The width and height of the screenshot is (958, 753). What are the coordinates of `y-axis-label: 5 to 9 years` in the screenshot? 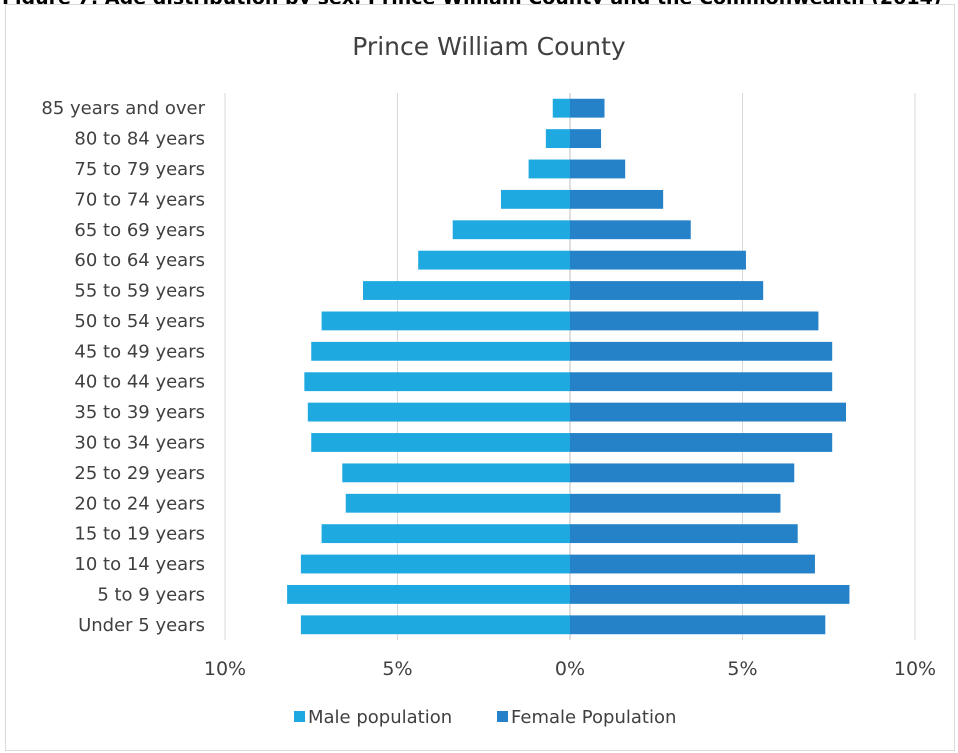 It's located at (151, 594).